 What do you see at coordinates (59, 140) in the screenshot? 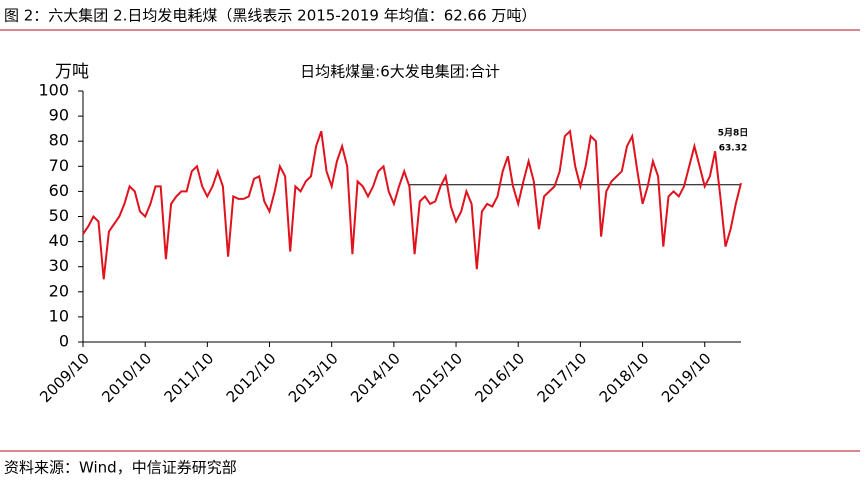
I see `y-tick-label: 80` at bounding box center [59, 140].